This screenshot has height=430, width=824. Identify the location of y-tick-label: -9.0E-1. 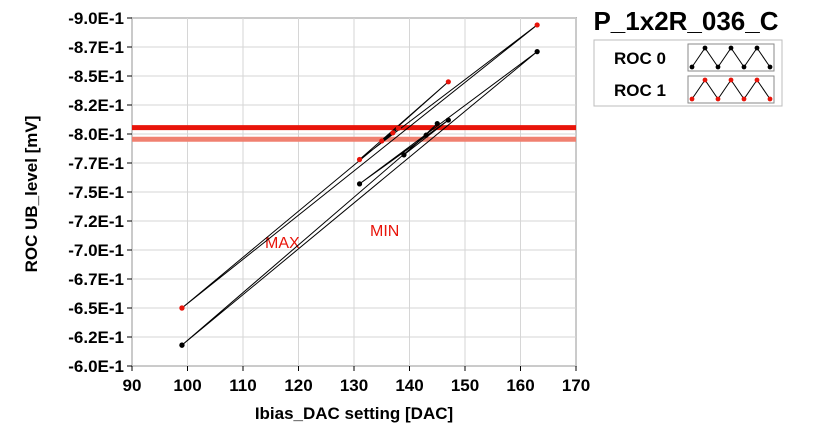
(96, 18).